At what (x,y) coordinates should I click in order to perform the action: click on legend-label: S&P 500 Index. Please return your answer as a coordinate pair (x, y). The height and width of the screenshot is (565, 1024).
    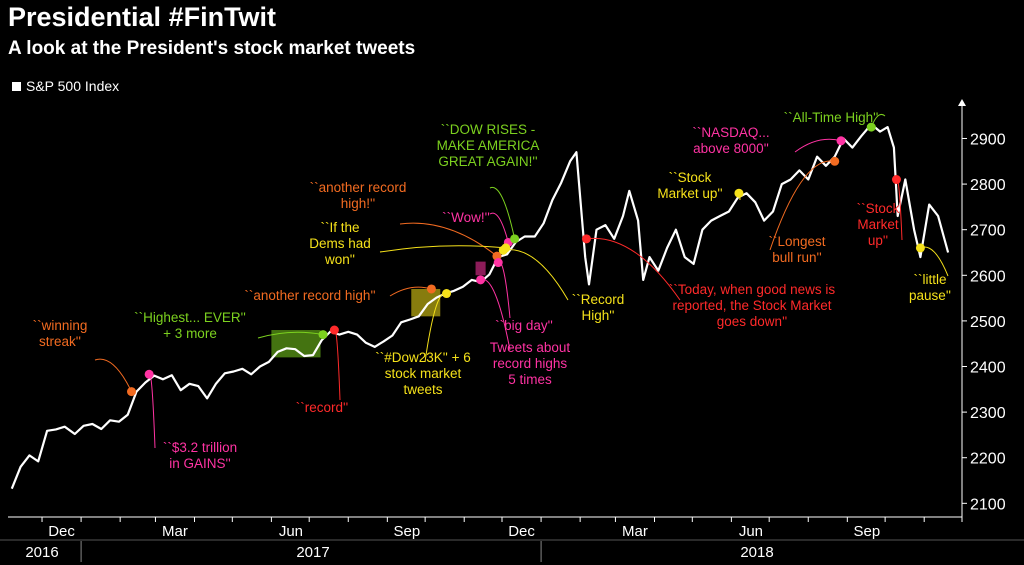
    Looking at the image, I should click on (73, 86).